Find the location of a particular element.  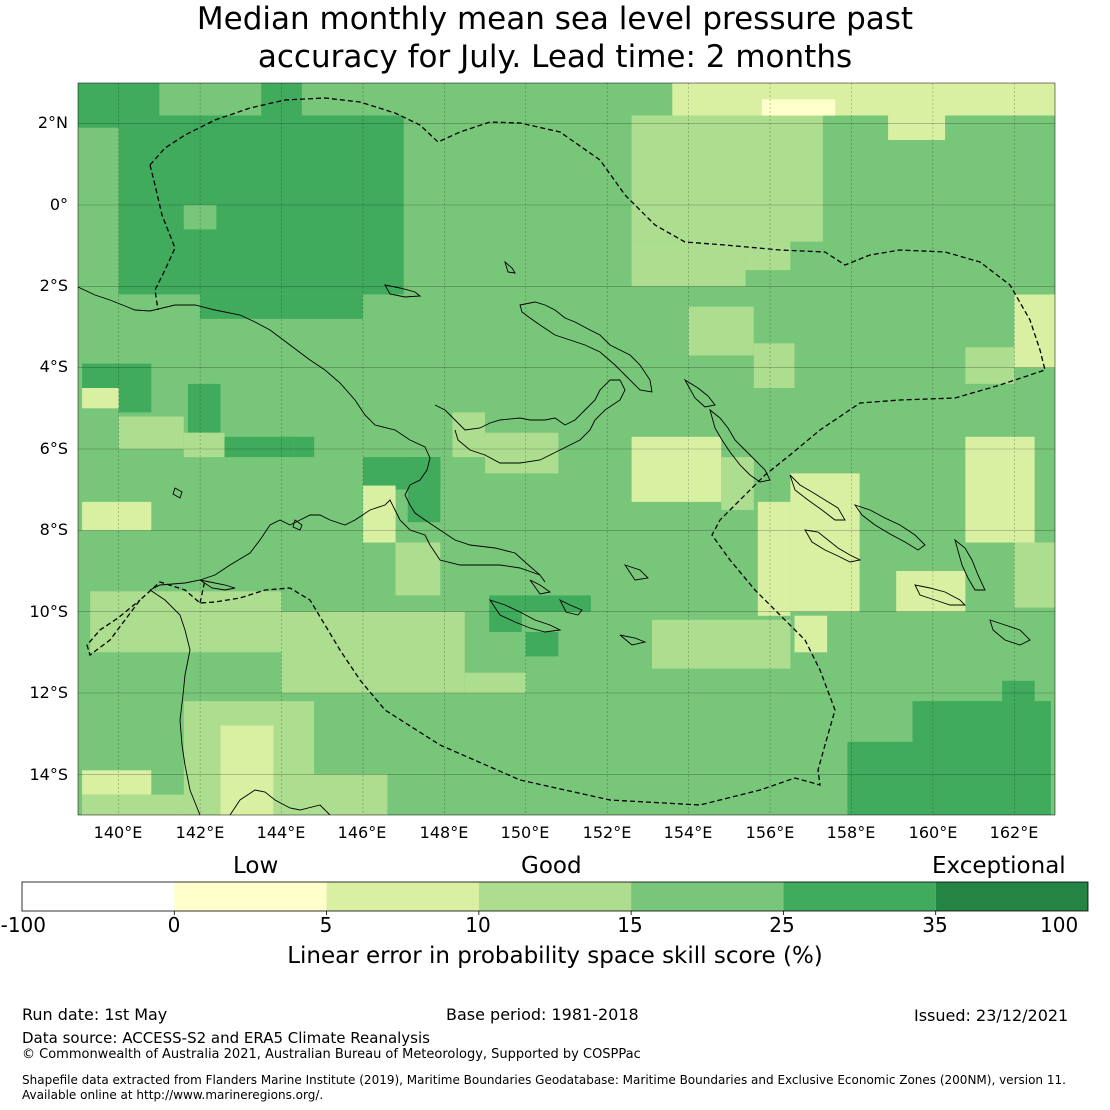

colorbar-tick-5: 5 is located at coordinates (326, 925).